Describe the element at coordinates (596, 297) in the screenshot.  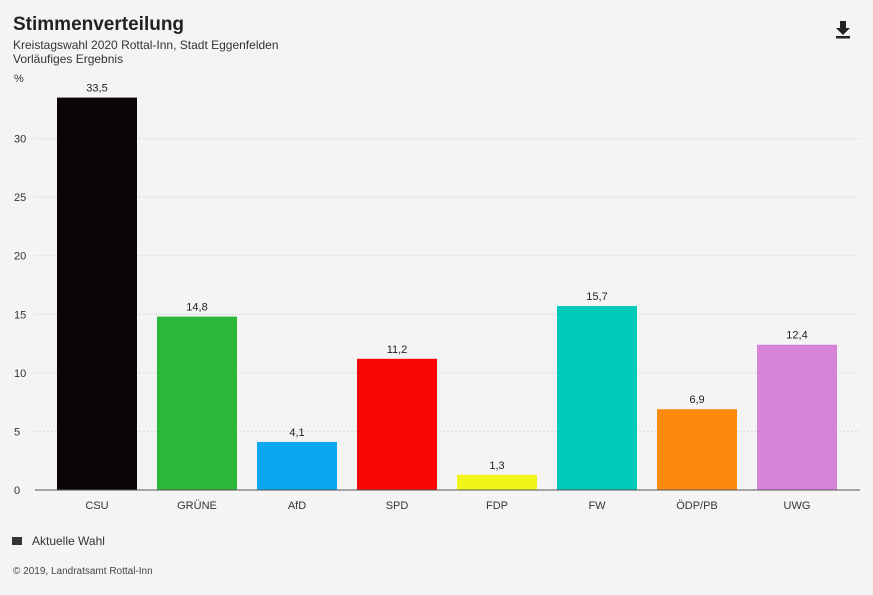
I see `data-label: 15,7` at that location.